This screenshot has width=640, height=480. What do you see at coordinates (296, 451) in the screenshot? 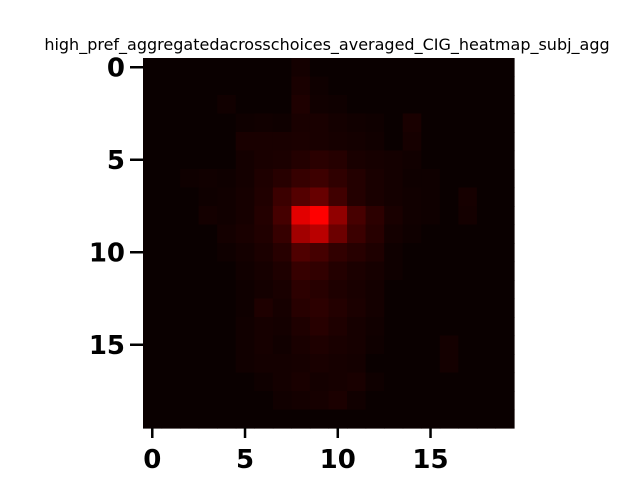
I see `x-axis: 0 5 10 15` at bounding box center [296, 451].